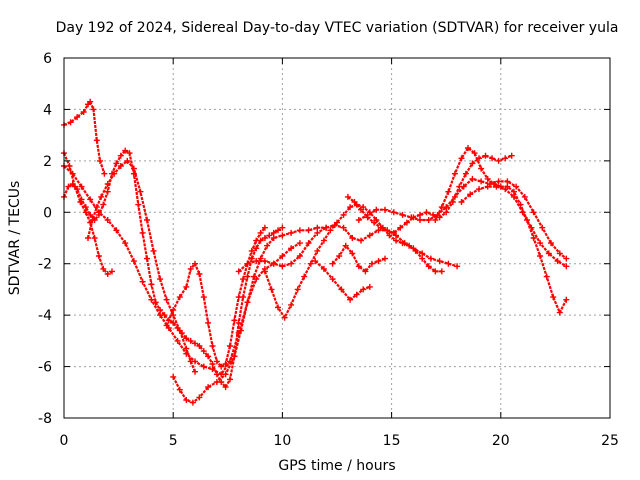  What do you see at coordinates (282, 441) in the screenshot?
I see `x-tick-label: 10` at bounding box center [282, 441].